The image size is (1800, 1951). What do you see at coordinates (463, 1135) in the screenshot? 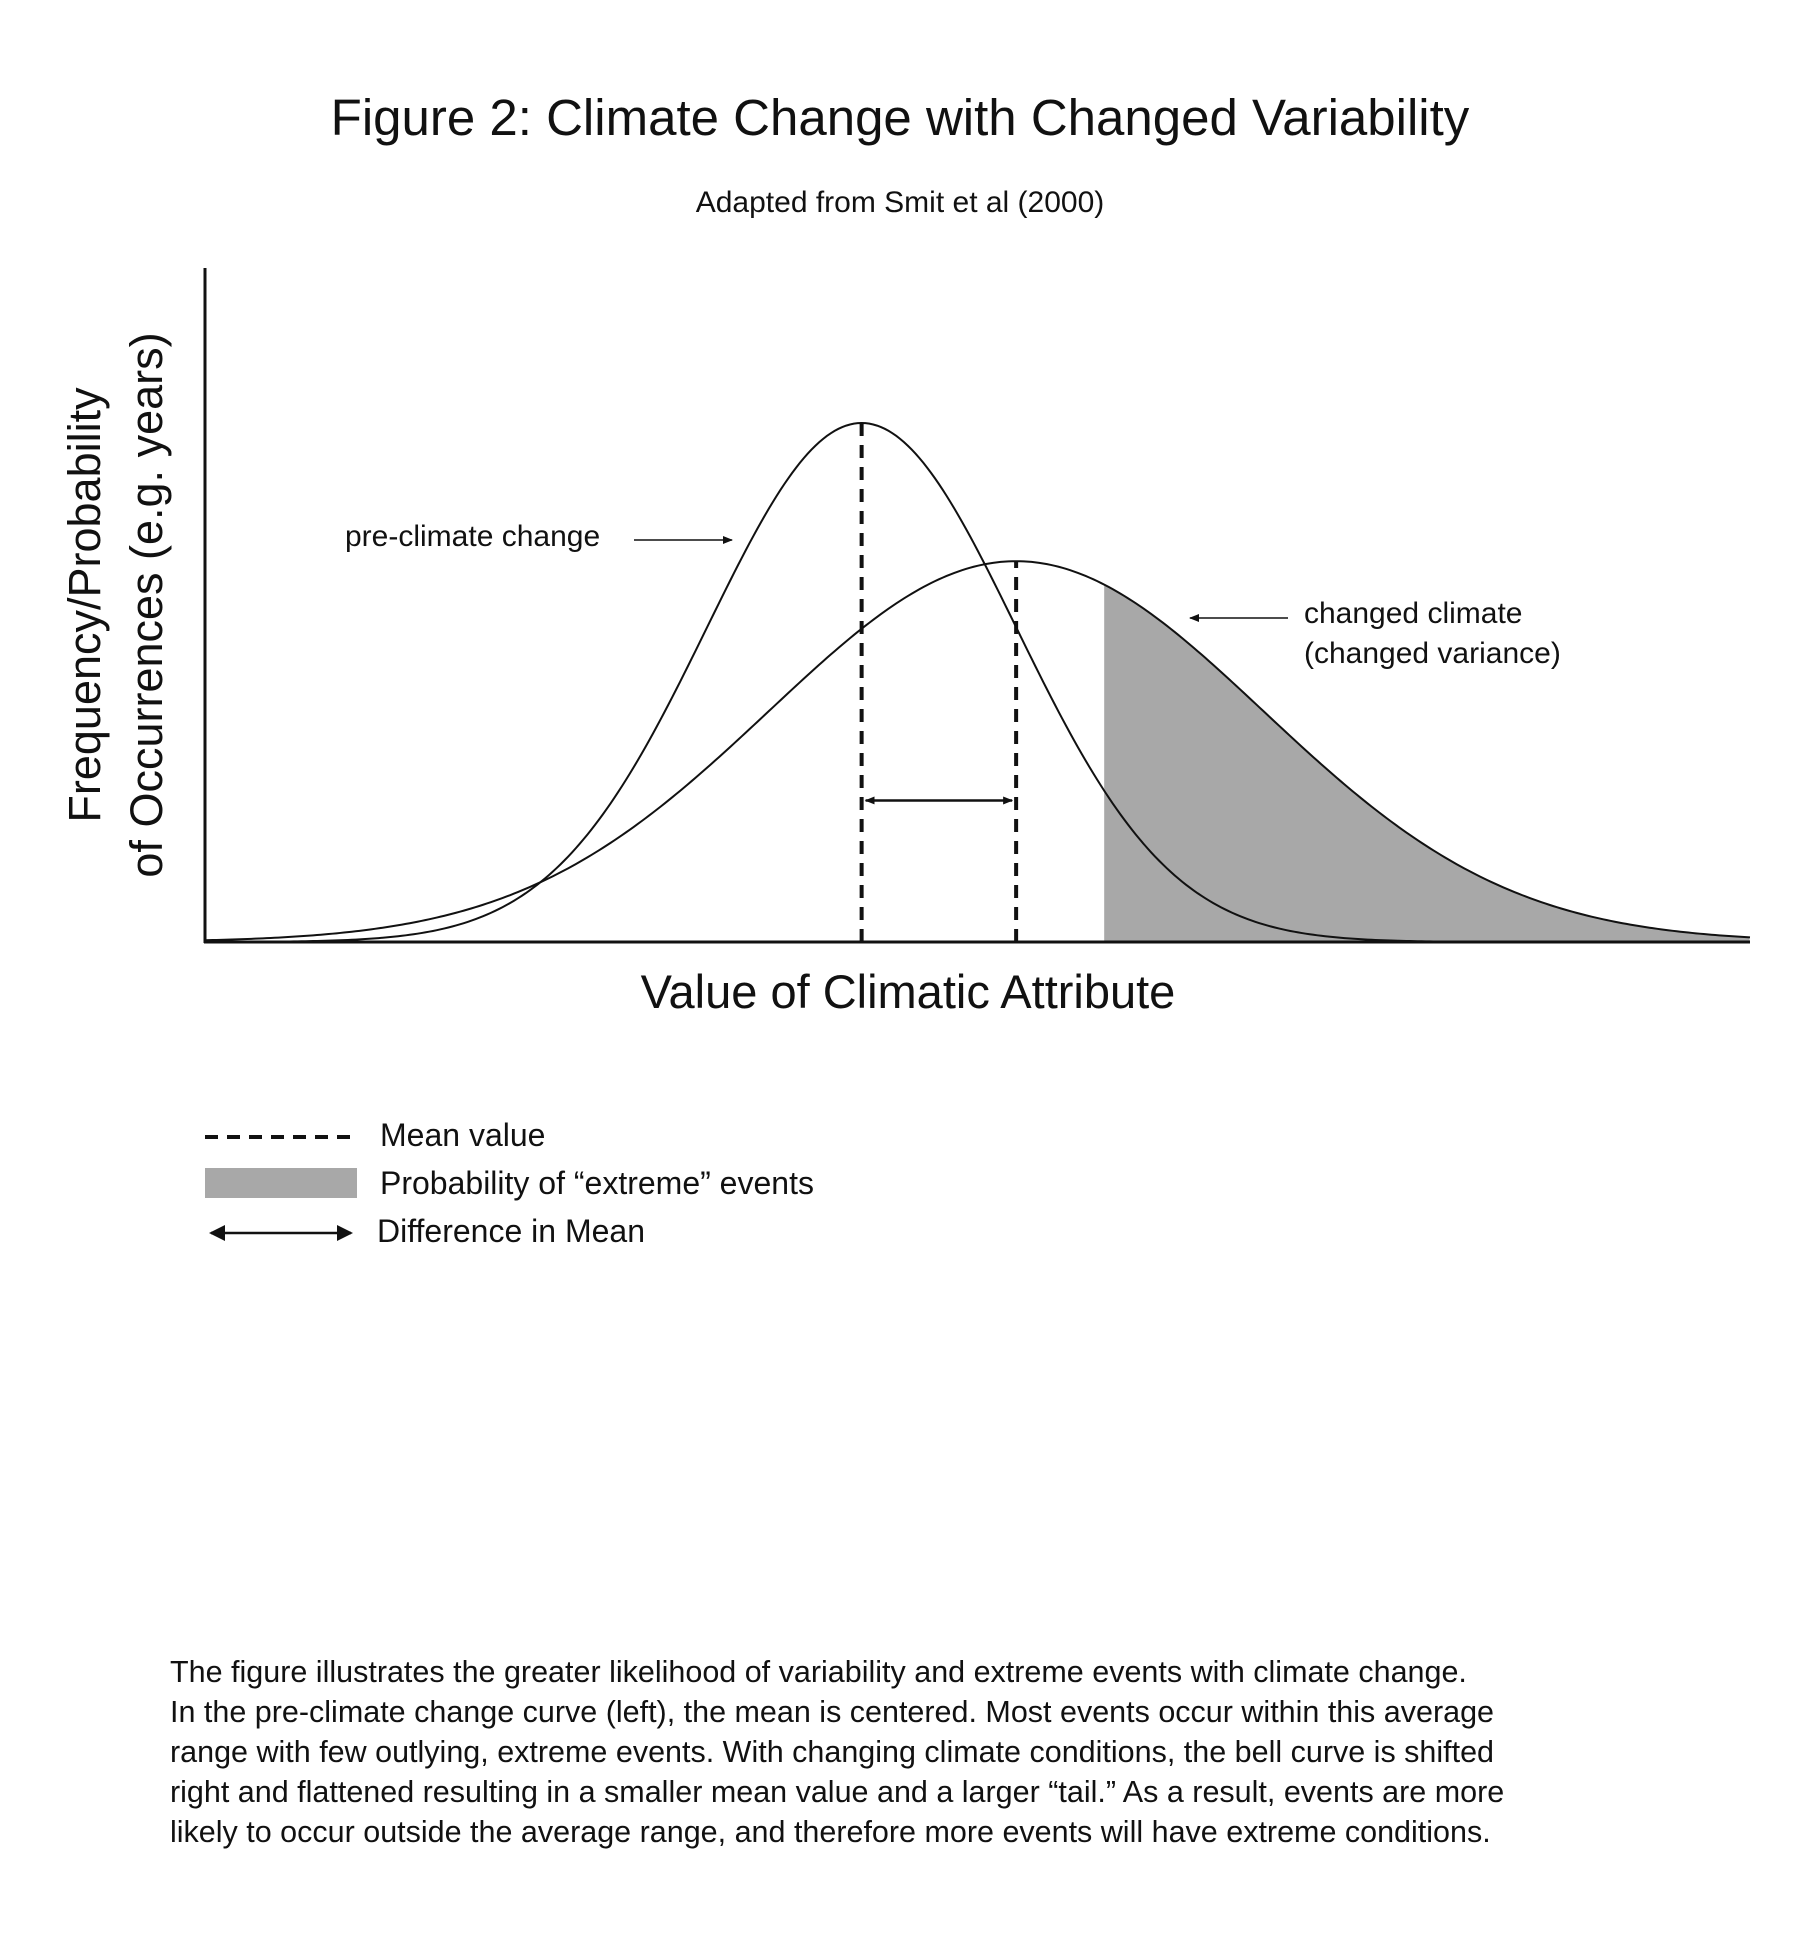
I see `legend-label-mean-value: Mean value` at bounding box center [463, 1135].